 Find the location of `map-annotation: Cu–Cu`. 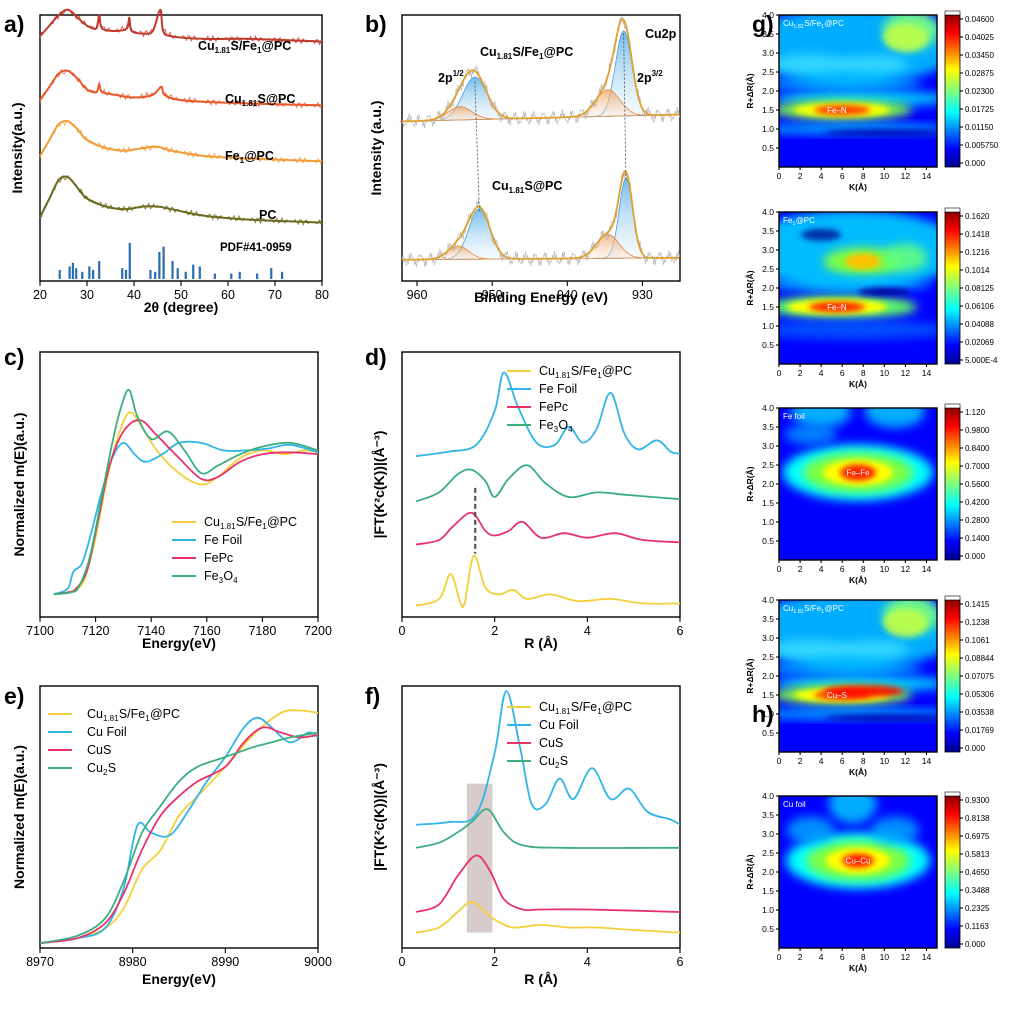

map-annotation: Cu–Cu is located at coordinates (858, 861).